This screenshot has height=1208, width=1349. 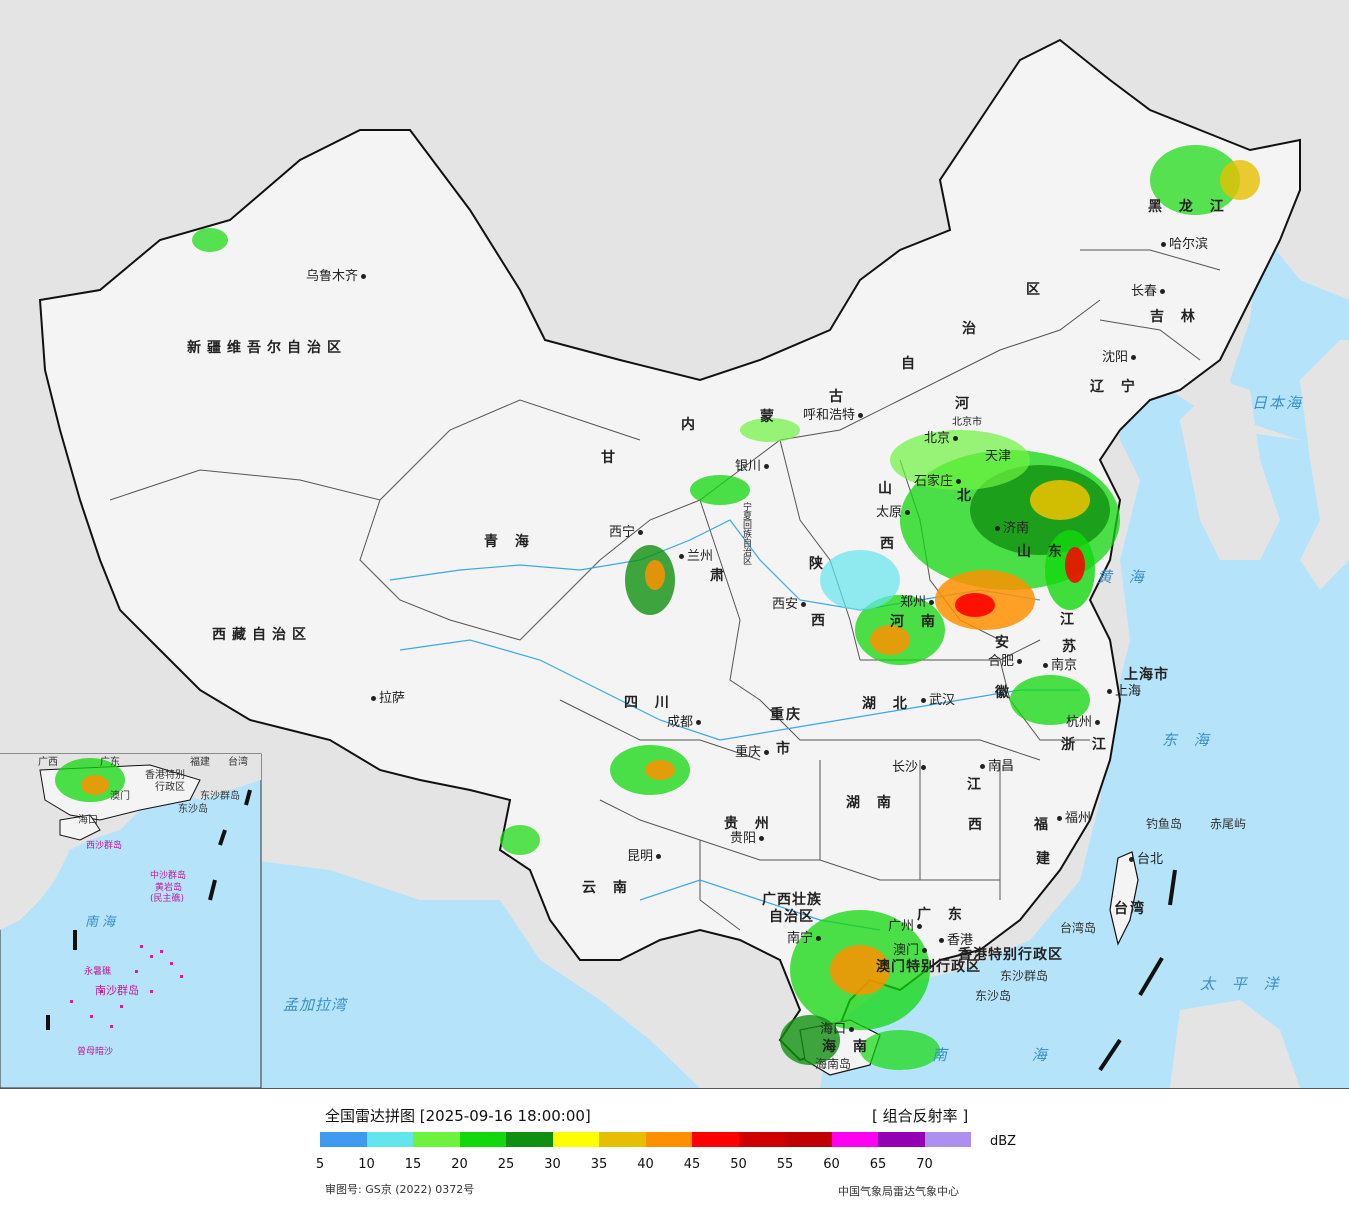 I want to click on korea-land, so click(x=1230, y=470).